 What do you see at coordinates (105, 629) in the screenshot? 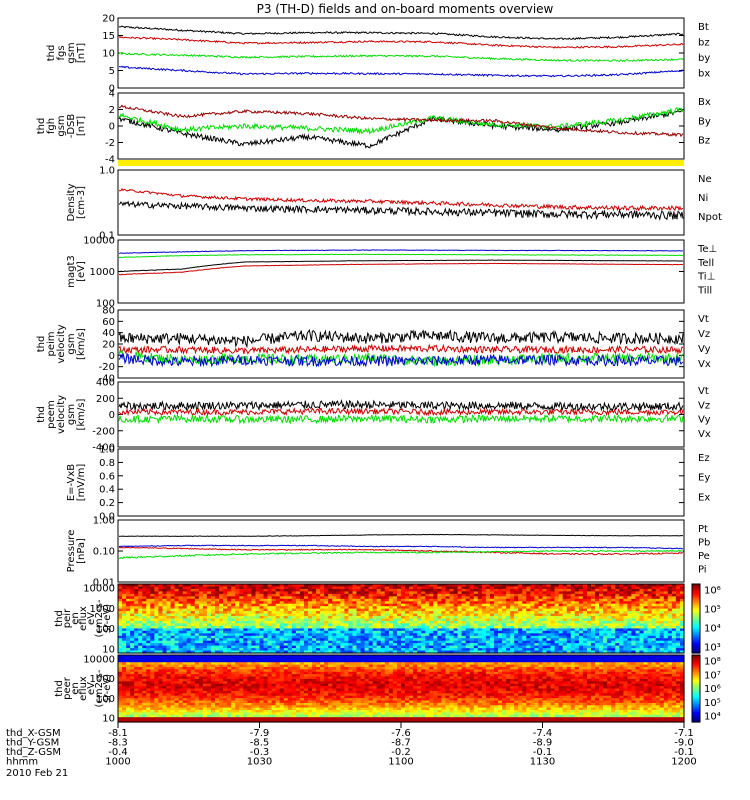
I see `peir-ytick-label: 100` at bounding box center [105, 629].